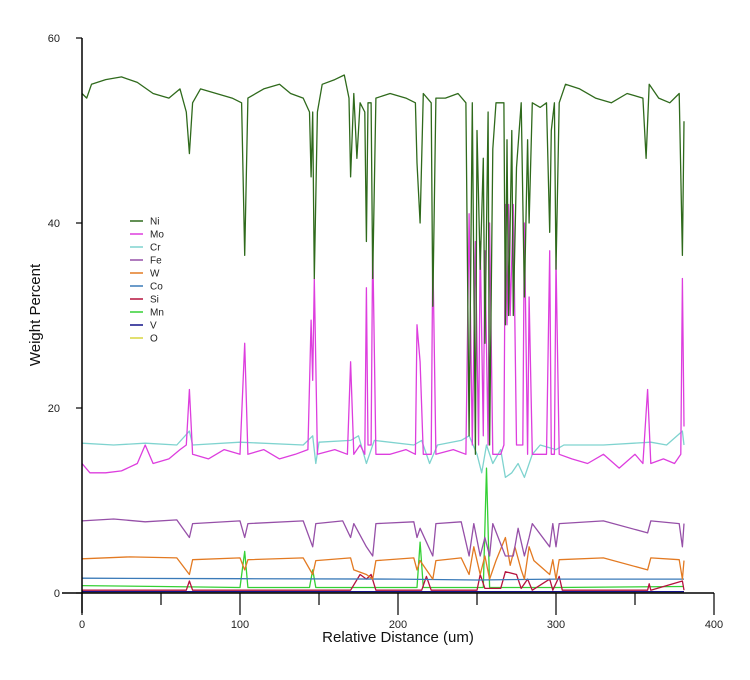 The height and width of the screenshot is (680, 750). What do you see at coordinates (157, 235) in the screenshot?
I see `legend-label-mo: Mo` at bounding box center [157, 235].